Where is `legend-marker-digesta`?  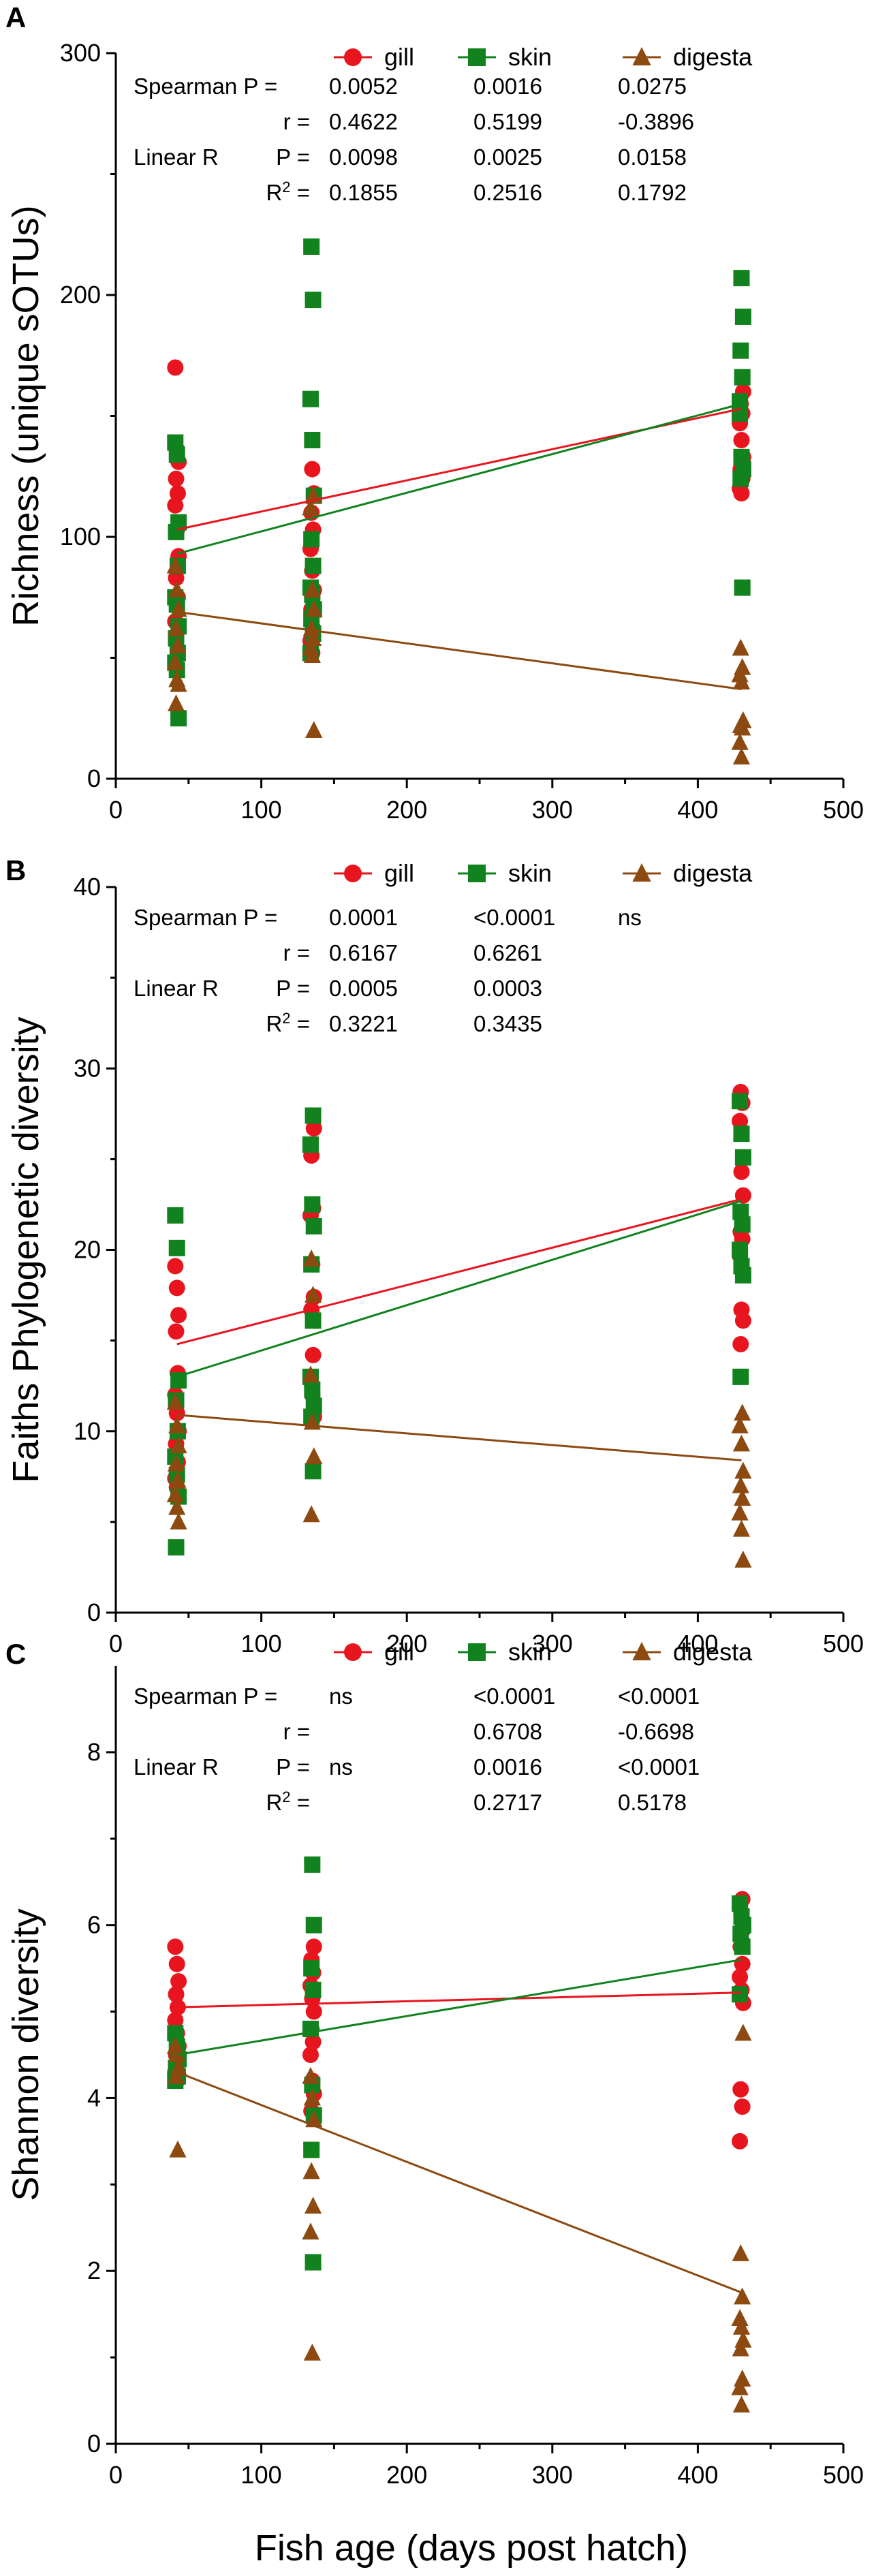 legend-marker-digesta is located at coordinates (641, 56).